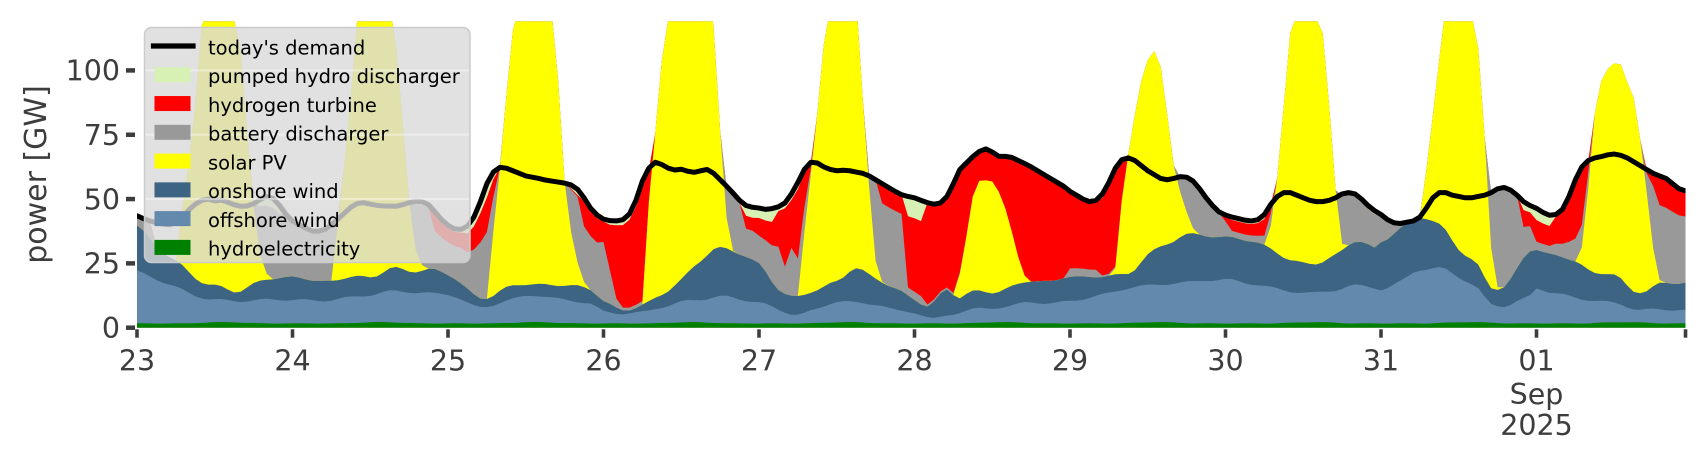 Image resolution: width=1706 pixels, height=460 pixels. What do you see at coordinates (286, 47) in the screenshot?
I see `legend-label: today's demand` at bounding box center [286, 47].